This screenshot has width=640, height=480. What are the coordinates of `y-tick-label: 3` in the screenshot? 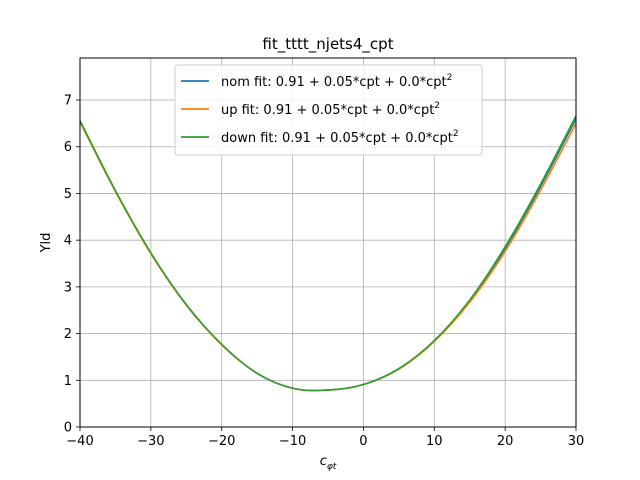 It's located at (68, 287).